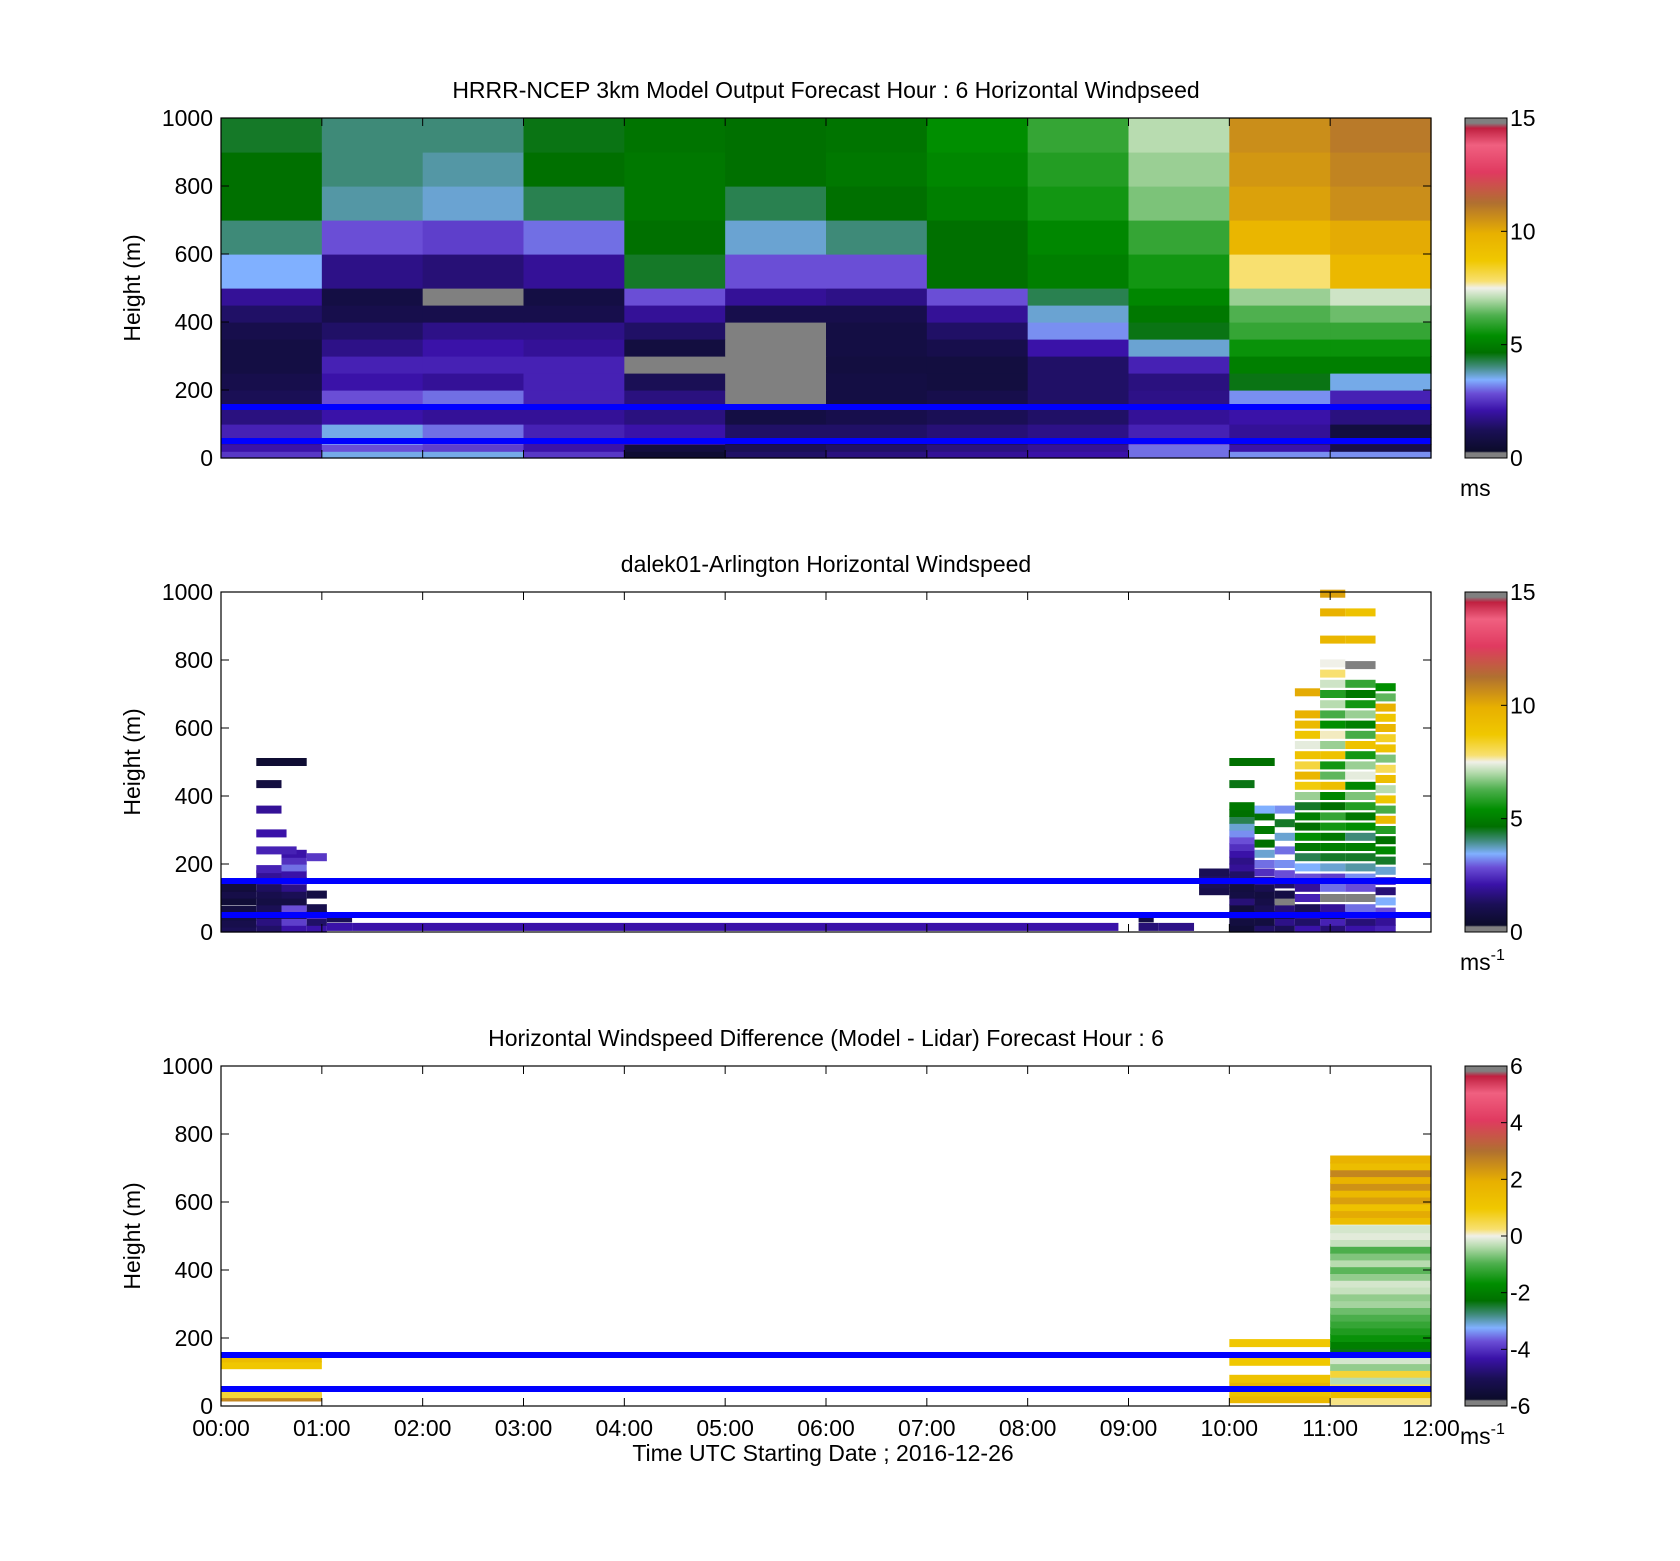 This screenshot has width=1680, height=1561. What do you see at coordinates (826, 1280) in the screenshot?
I see `heatmap-cells` at bounding box center [826, 1280].